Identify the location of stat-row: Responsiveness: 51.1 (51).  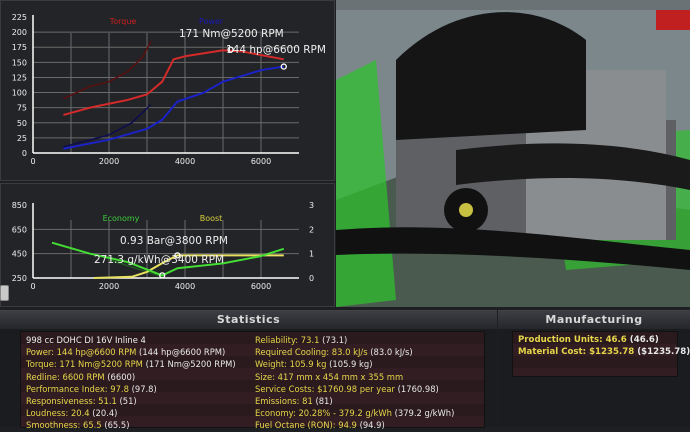
(131, 401).